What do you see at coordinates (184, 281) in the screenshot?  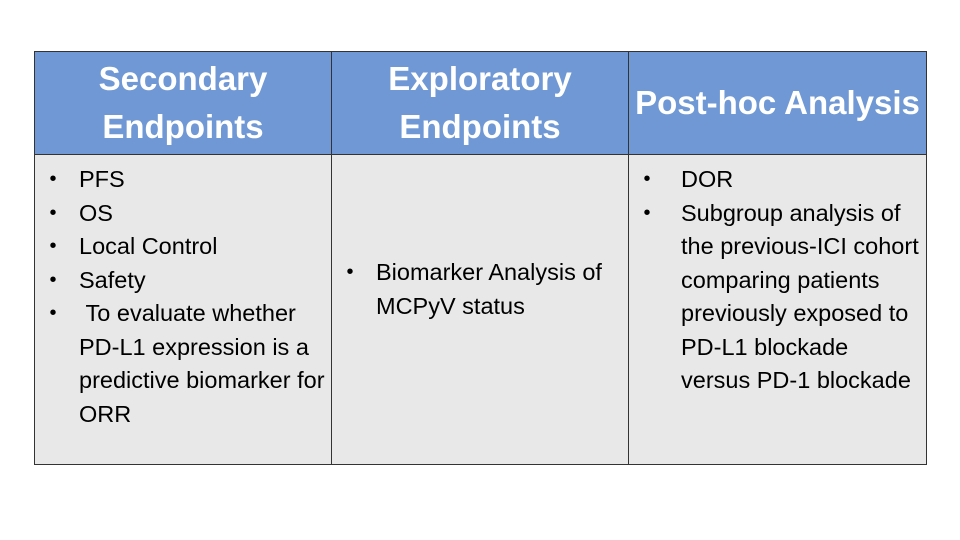 I see `list-item: • Safety` at bounding box center [184, 281].